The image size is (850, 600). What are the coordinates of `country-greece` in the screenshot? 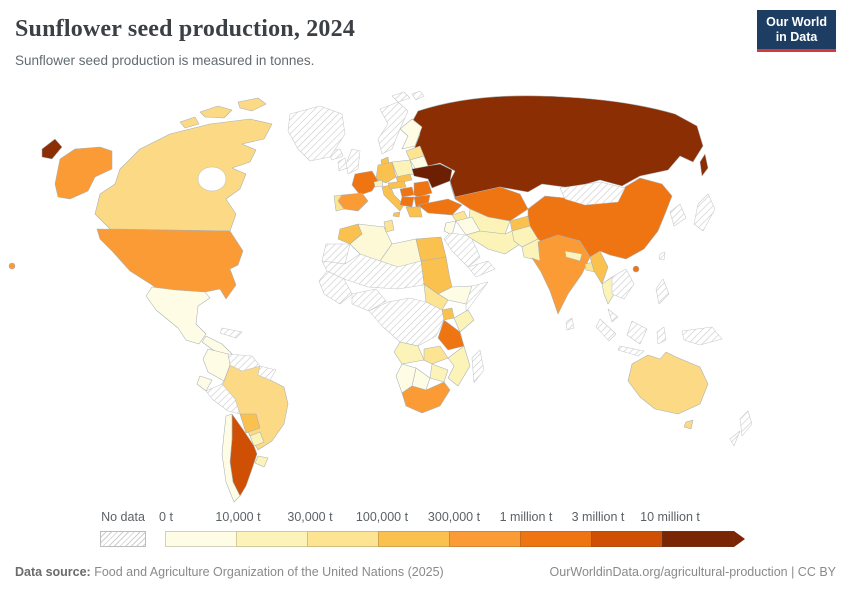 It's located at (414, 212).